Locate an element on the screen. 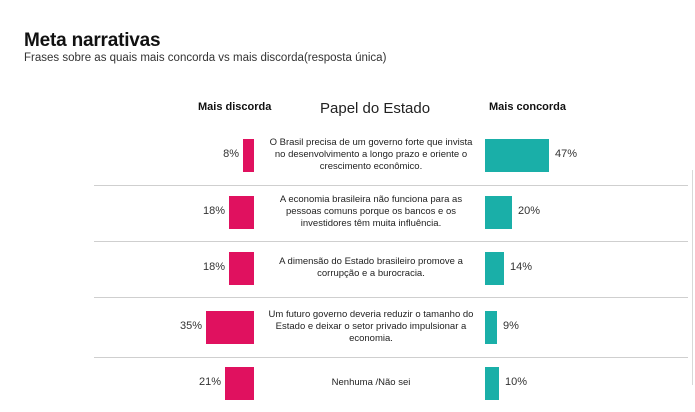 The height and width of the screenshot is (412, 695). value-label-mais-concorda: 9% is located at coordinates (511, 326).